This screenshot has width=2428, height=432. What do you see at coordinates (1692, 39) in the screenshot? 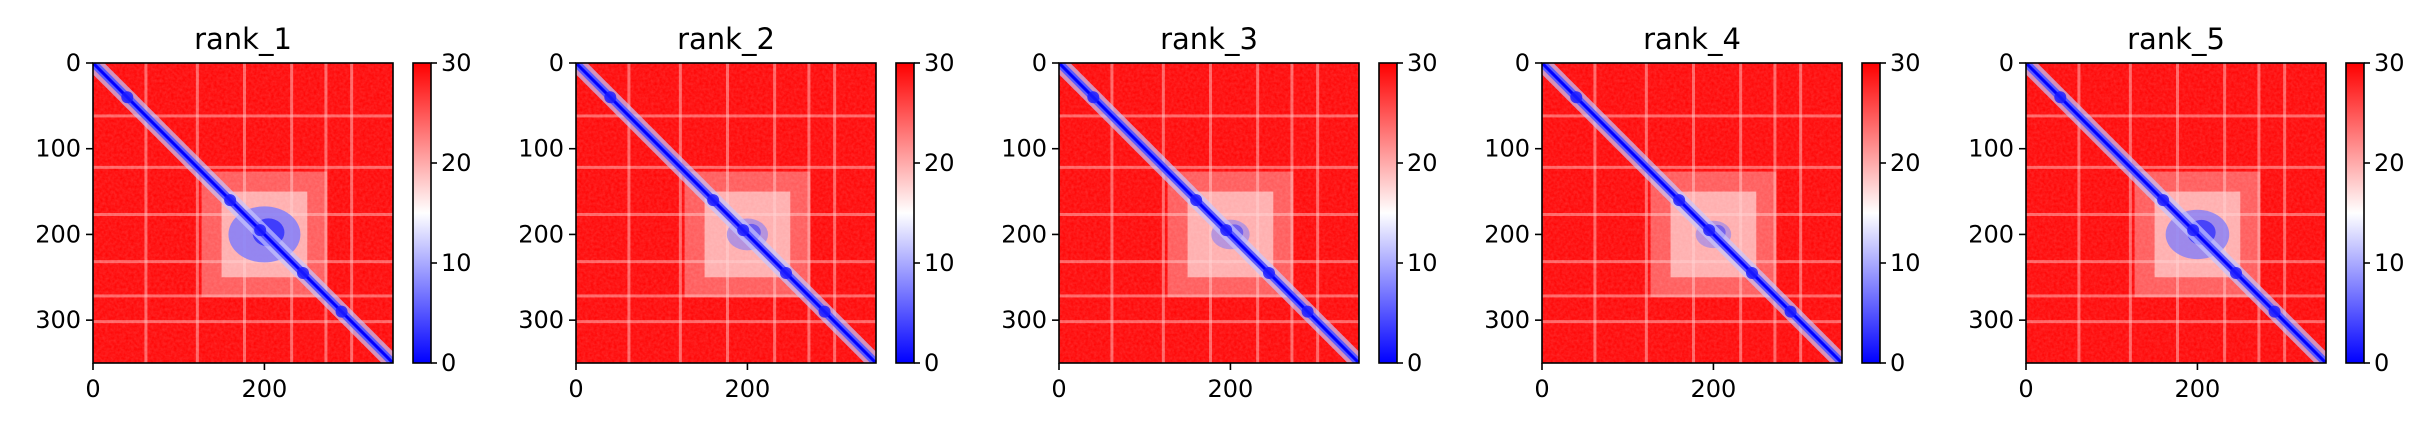
I see `panel-title: rank_4` at bounding box center [1692, 39].